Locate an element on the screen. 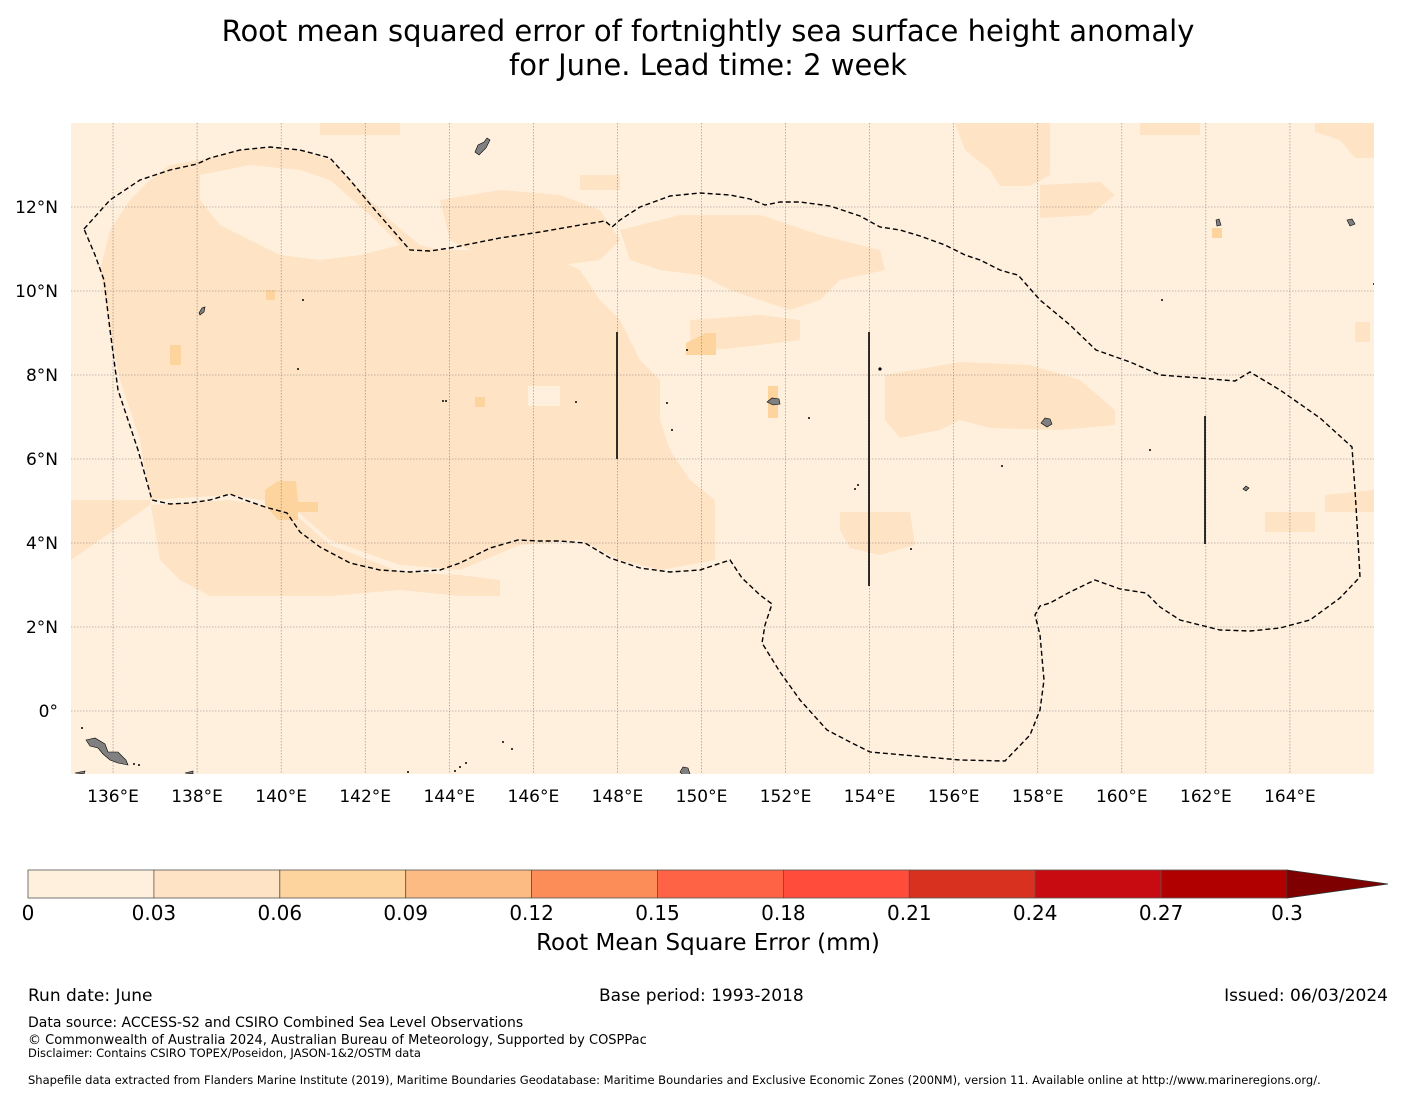 The width and height of the screenshot is (1416, 1095). colorbar-extend-arrow is located at coordinates (1337, 884).